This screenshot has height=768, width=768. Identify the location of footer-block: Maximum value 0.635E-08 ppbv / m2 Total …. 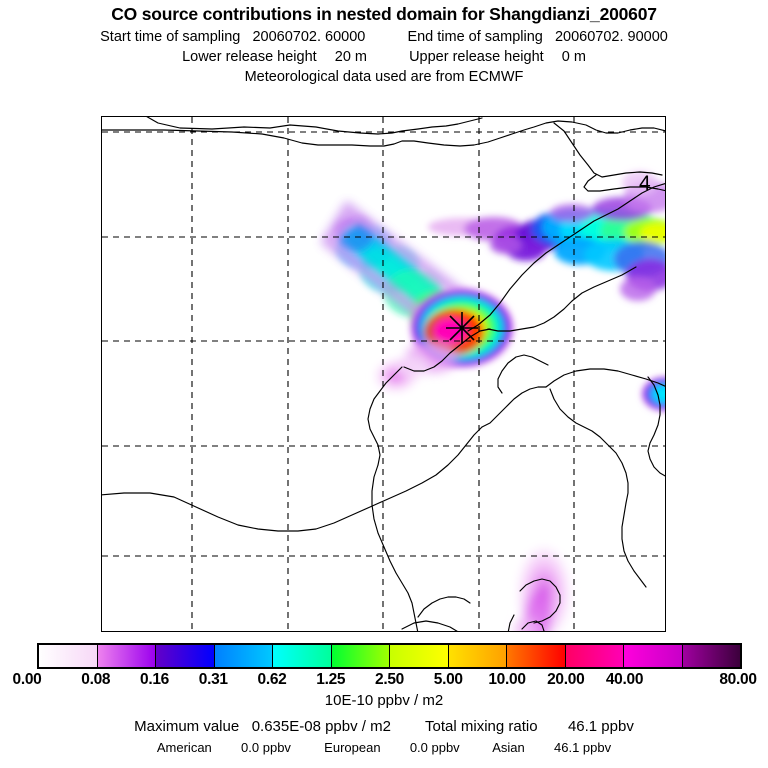
(384, 736).